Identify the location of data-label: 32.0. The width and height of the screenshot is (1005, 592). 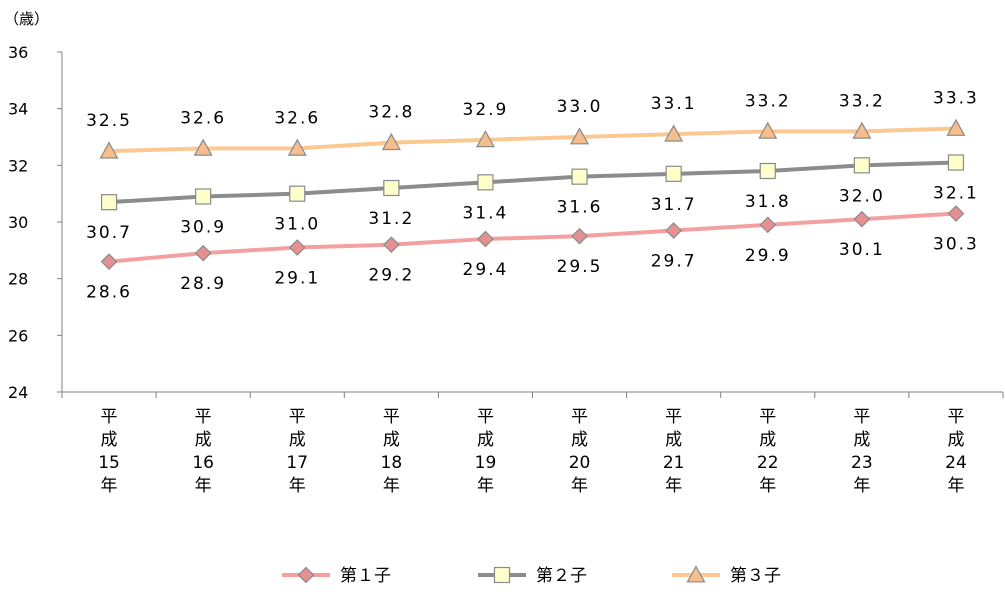
(862, 196).